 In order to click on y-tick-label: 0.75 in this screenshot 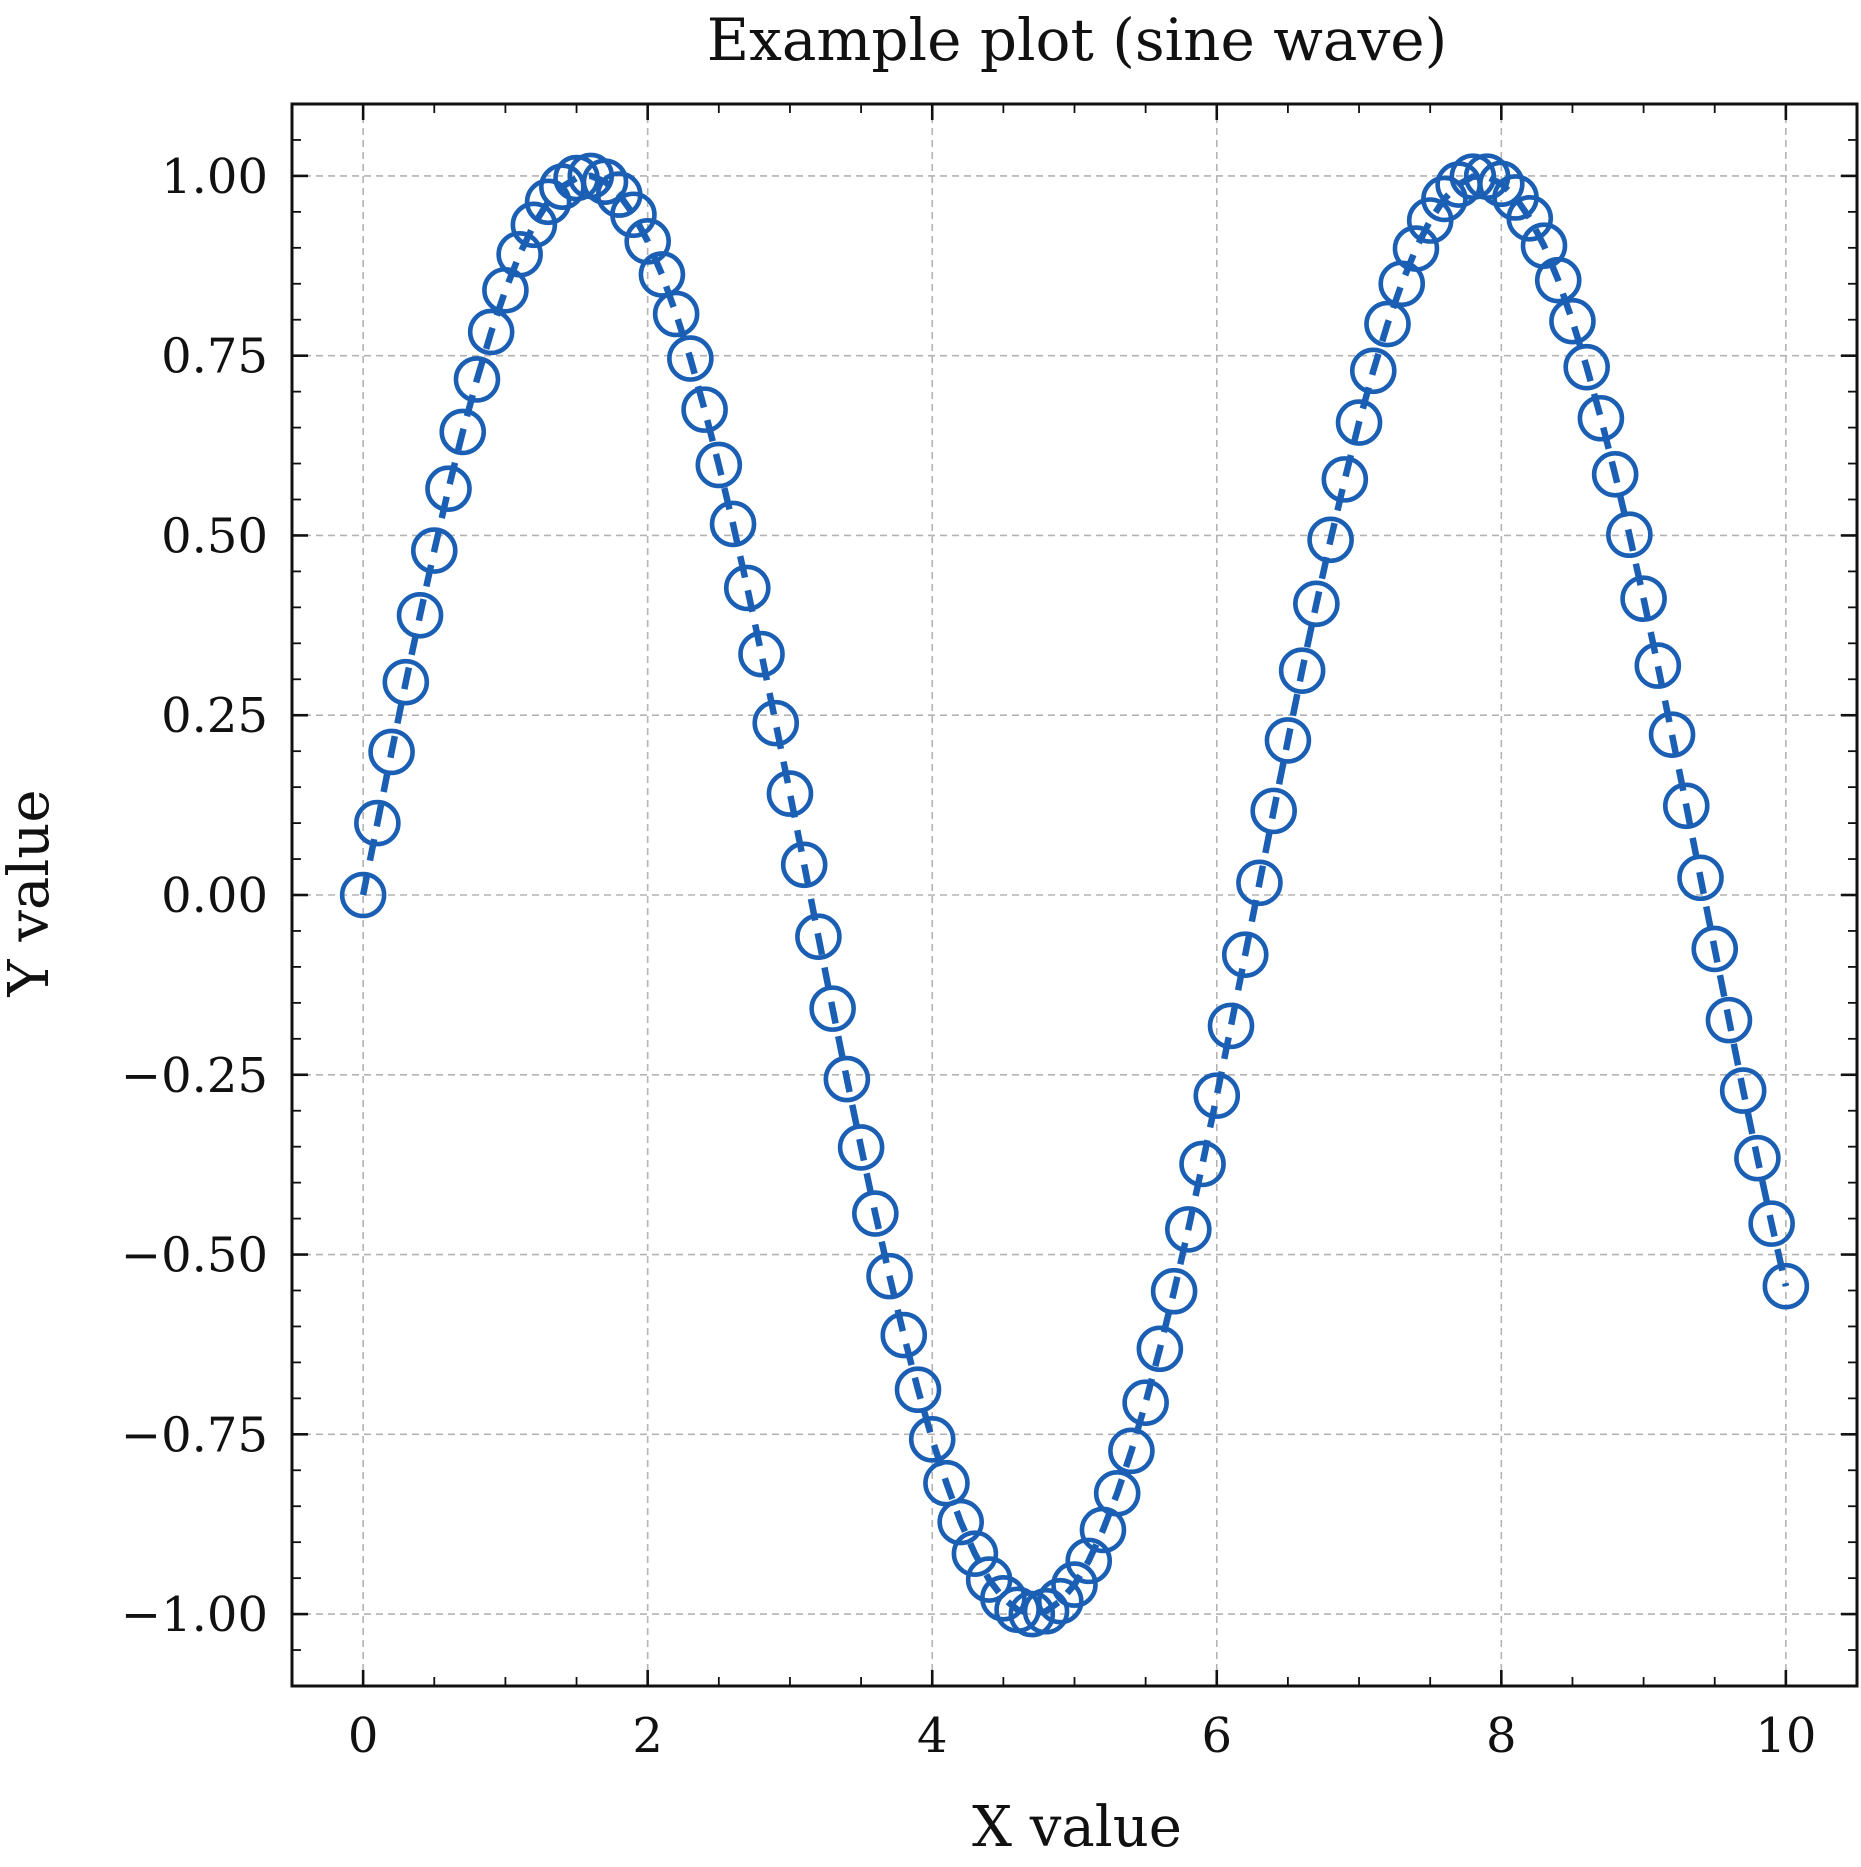, I will do `click(214, 357)`.